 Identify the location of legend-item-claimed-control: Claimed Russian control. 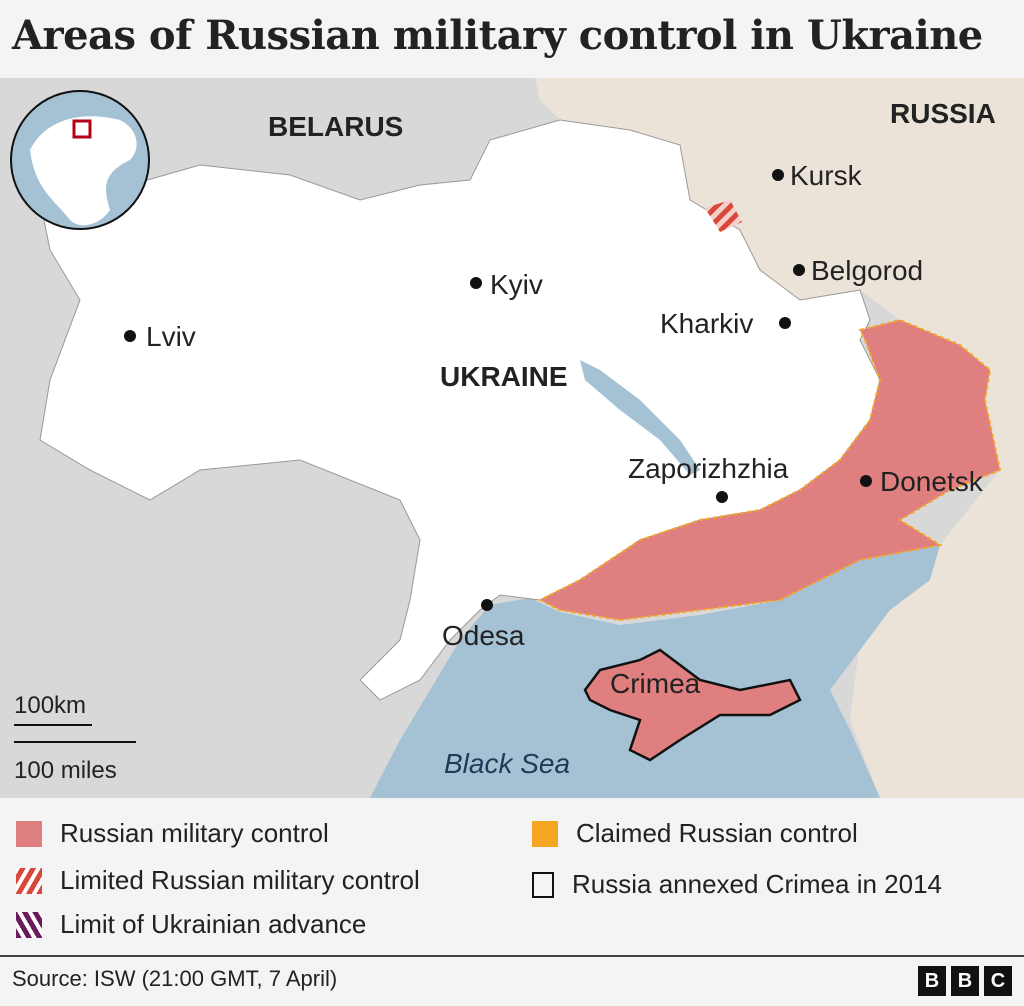
(695, 833).